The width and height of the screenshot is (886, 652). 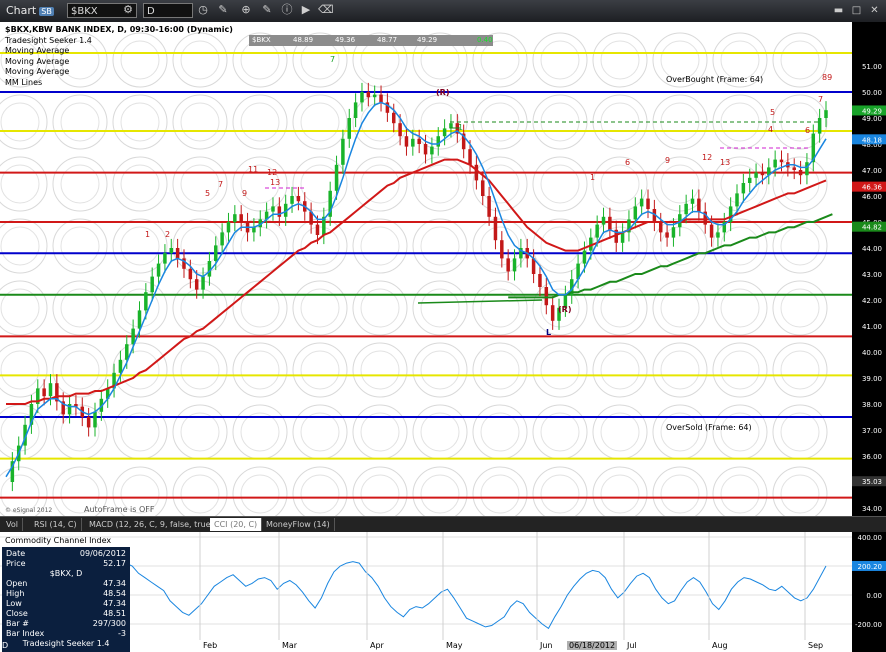 I want to click on tab-moneyflow: MoneyFlow (14), so click(x=298, y=524).